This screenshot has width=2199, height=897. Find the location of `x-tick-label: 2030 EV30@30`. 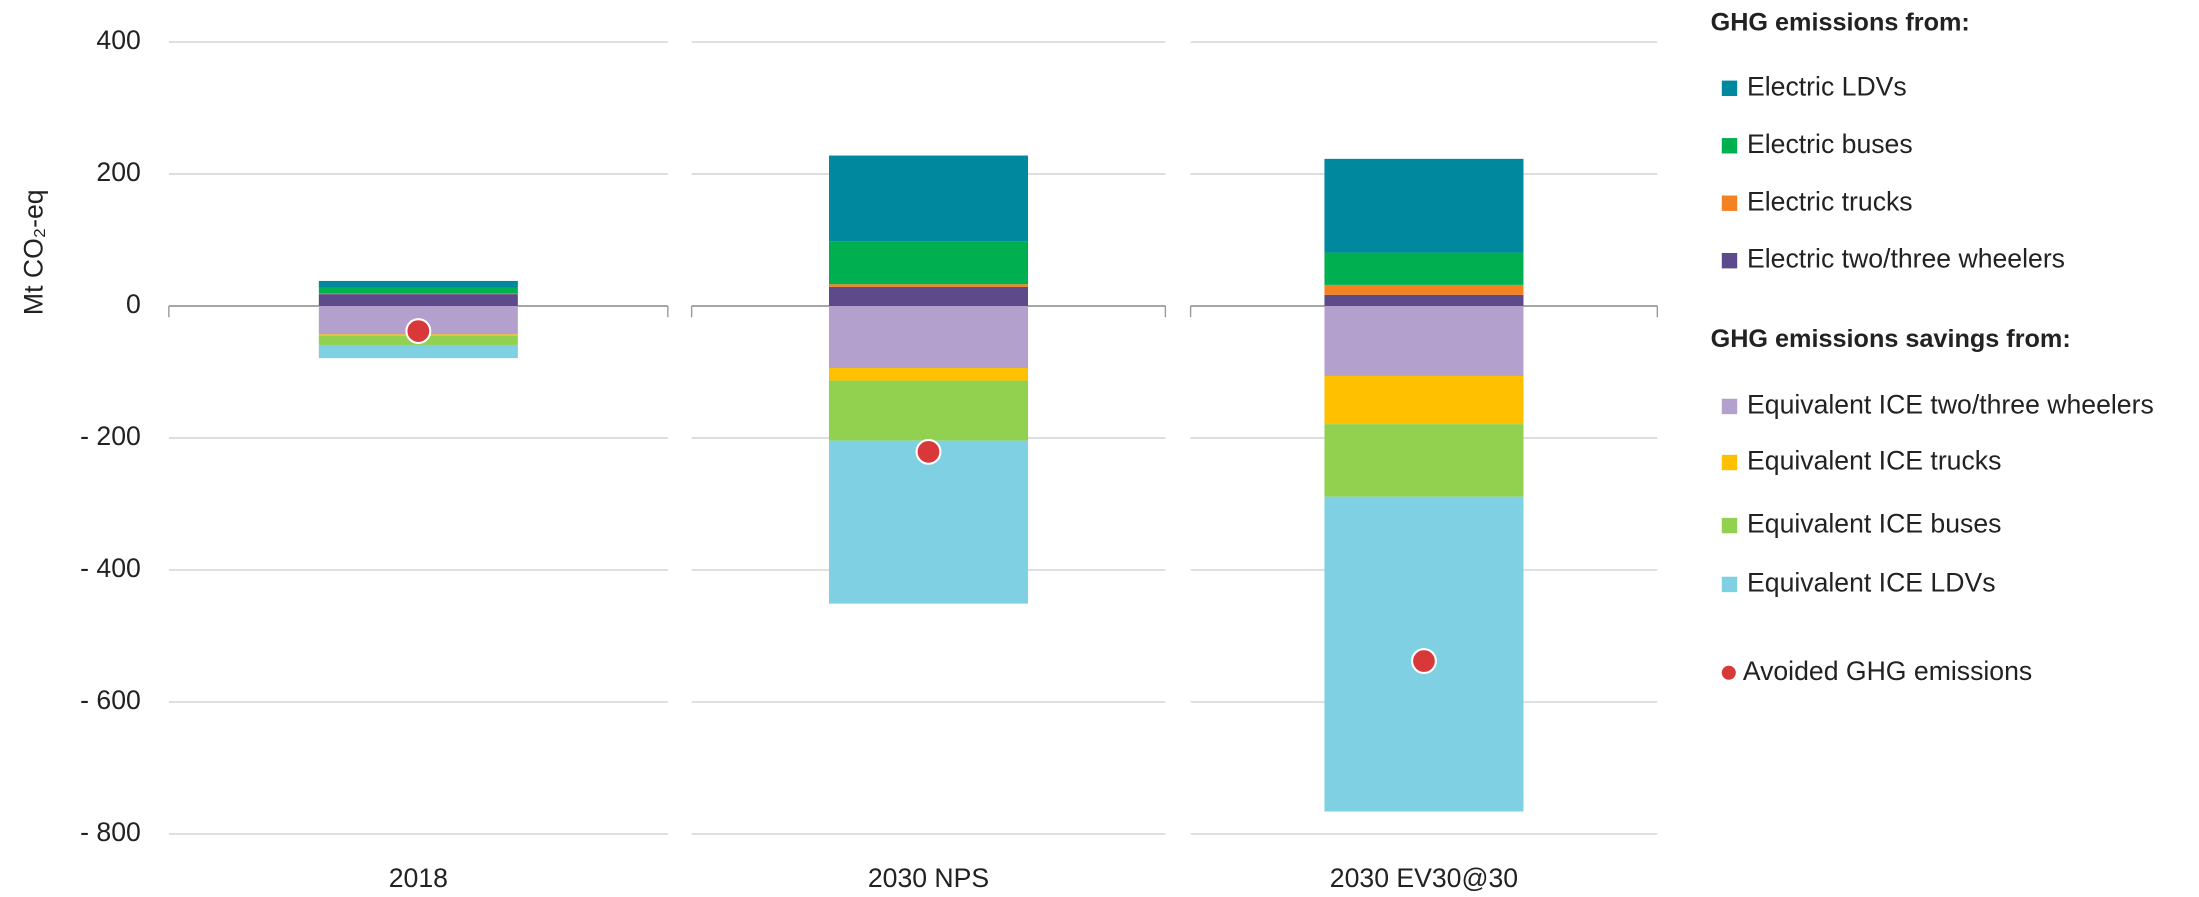

x-tick-label: 2030 EV30@30 is located at coordinates (1424, 878).